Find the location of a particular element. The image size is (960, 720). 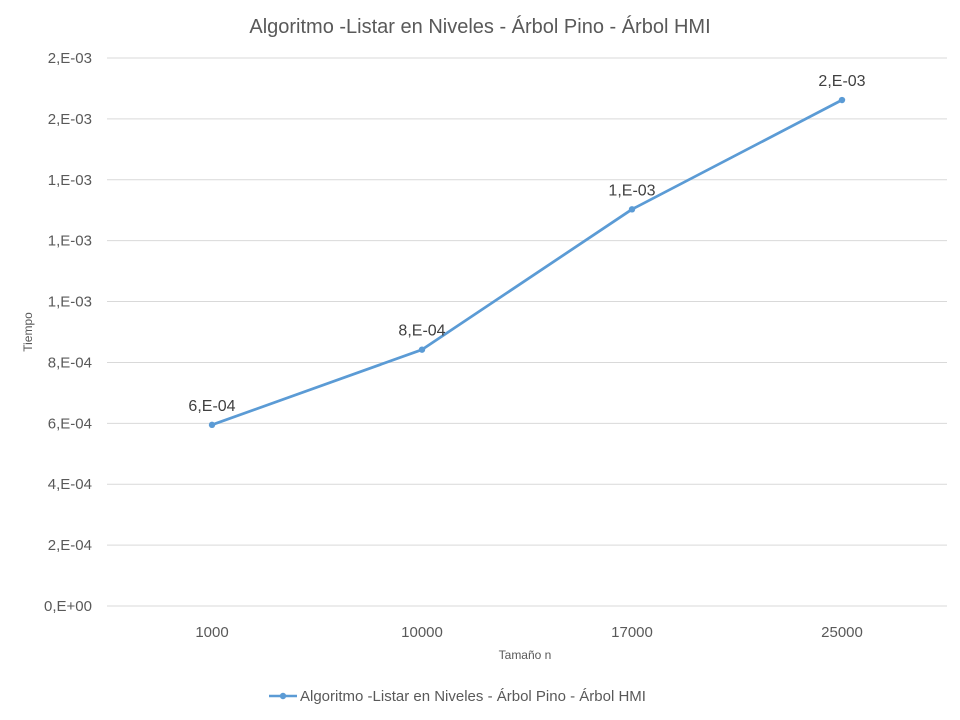

y-tick-label: 6,E-04 is located at coordinates (70, 423).